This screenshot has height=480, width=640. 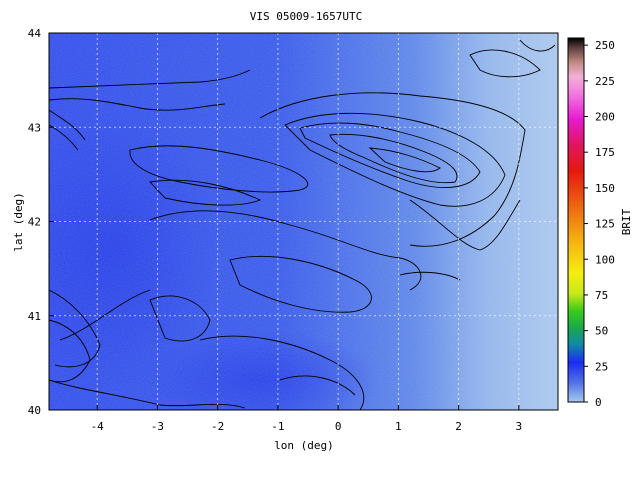 What do you see at coordinates (34, 410) in the screenshot?
I see `y-tick-label: 40` at bounding box center [34, 410].